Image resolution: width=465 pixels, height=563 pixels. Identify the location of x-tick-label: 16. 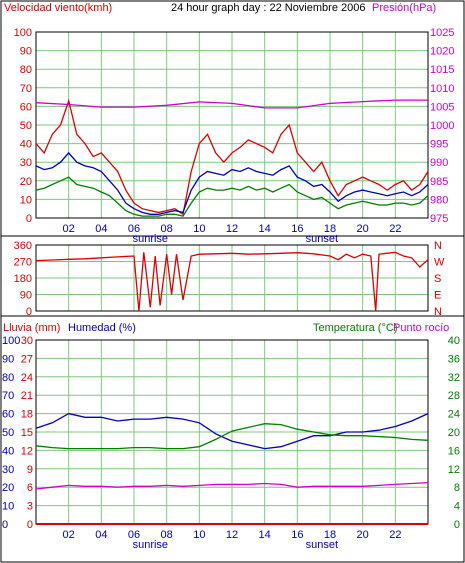
(297, 535).